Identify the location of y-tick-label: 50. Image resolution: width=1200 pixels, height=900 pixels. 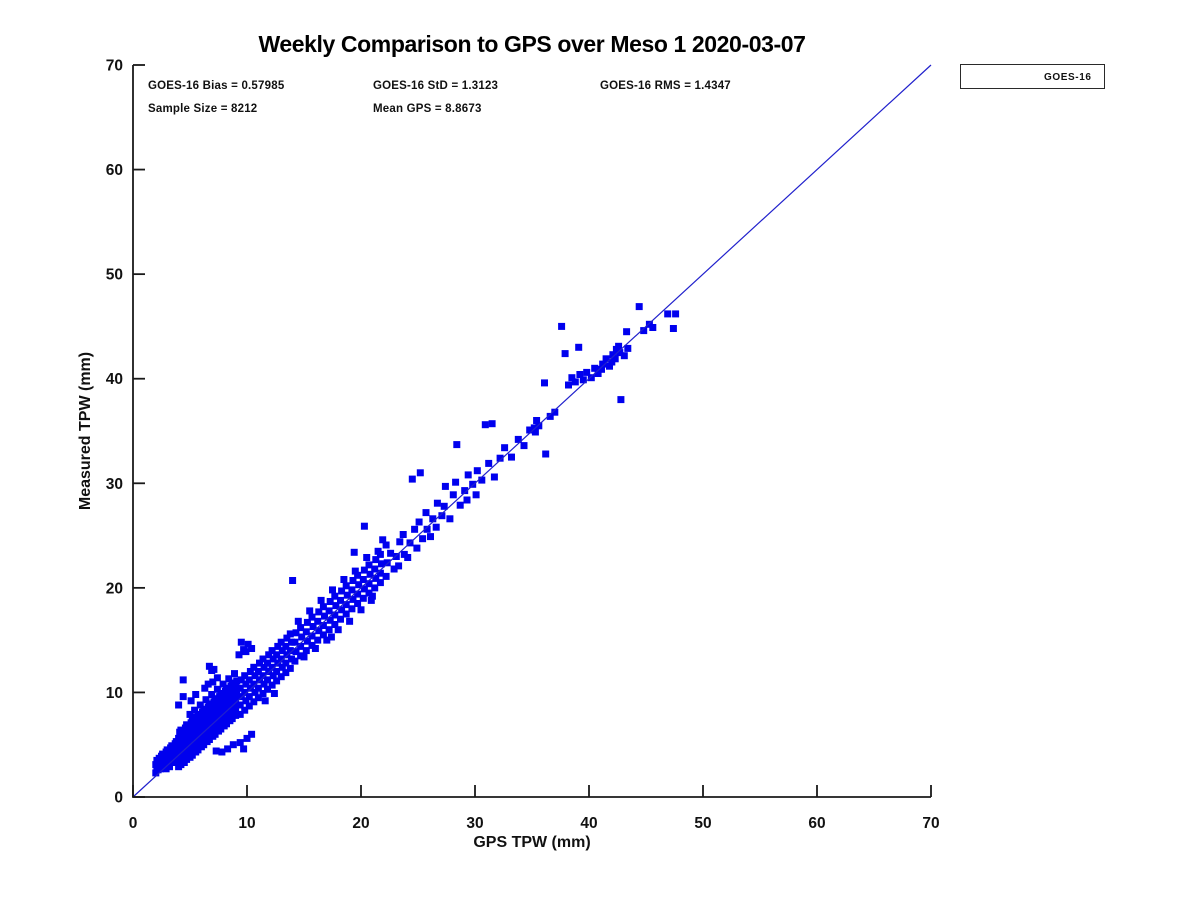
(114, 275).